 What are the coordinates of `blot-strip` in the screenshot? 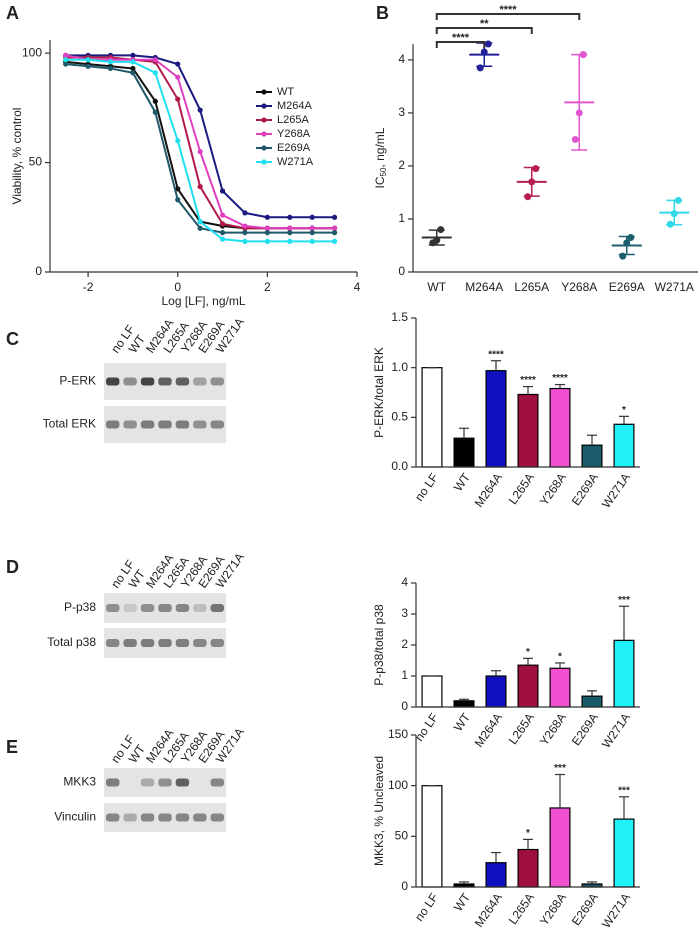 It's located at (165, 782).